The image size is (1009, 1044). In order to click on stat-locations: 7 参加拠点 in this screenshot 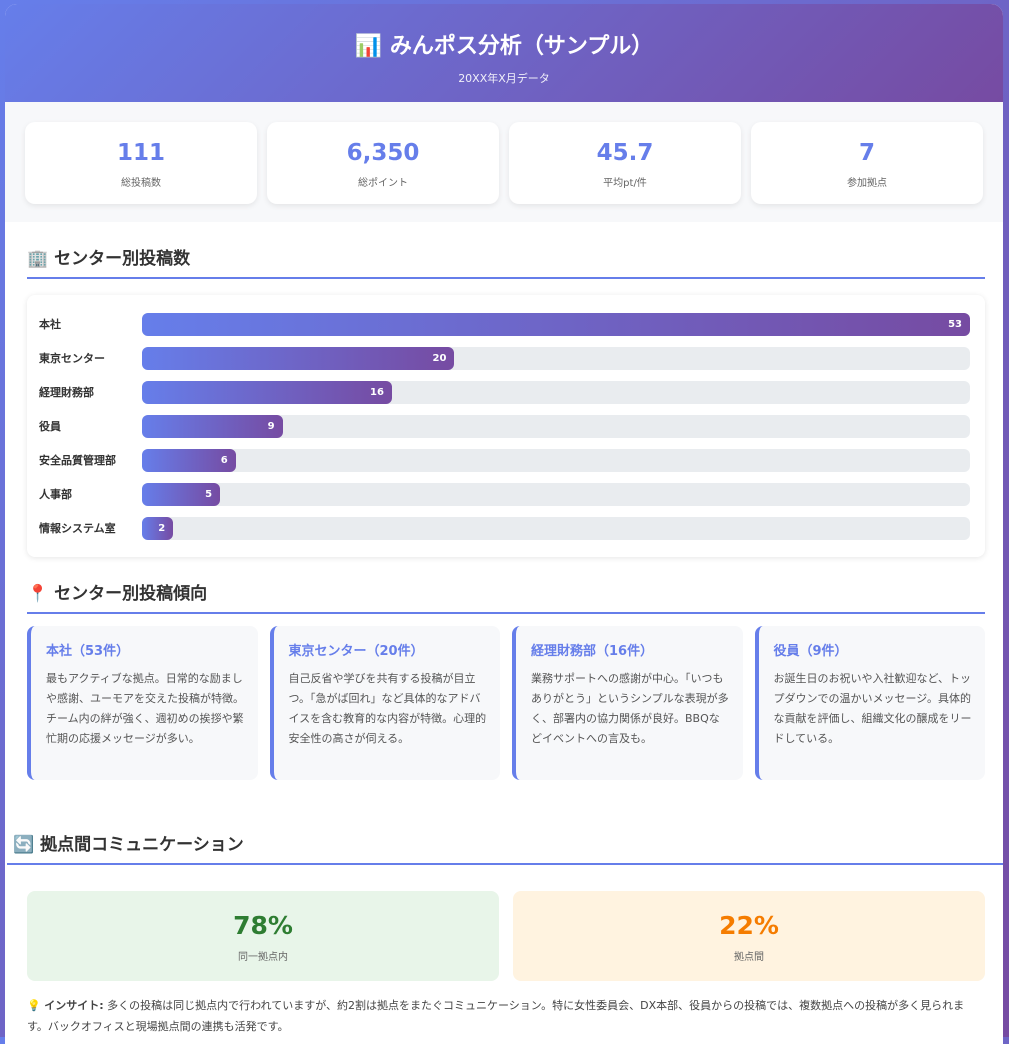, I will do `click(867, 163)`.